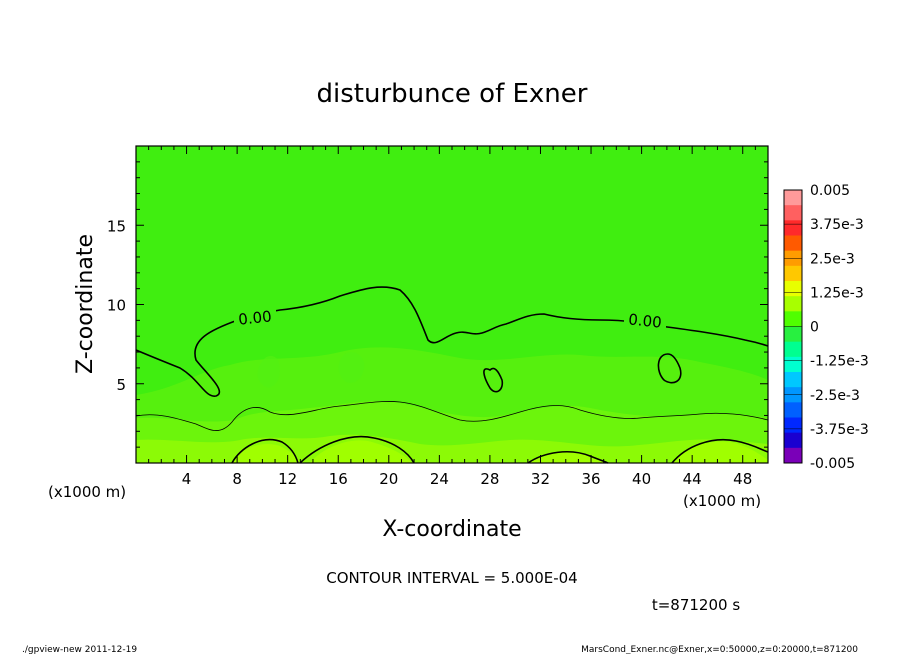 The height and width of the screenshot is (654, 904). I want to click on colorbar-label: 3.75e-3, so click(837, 225).